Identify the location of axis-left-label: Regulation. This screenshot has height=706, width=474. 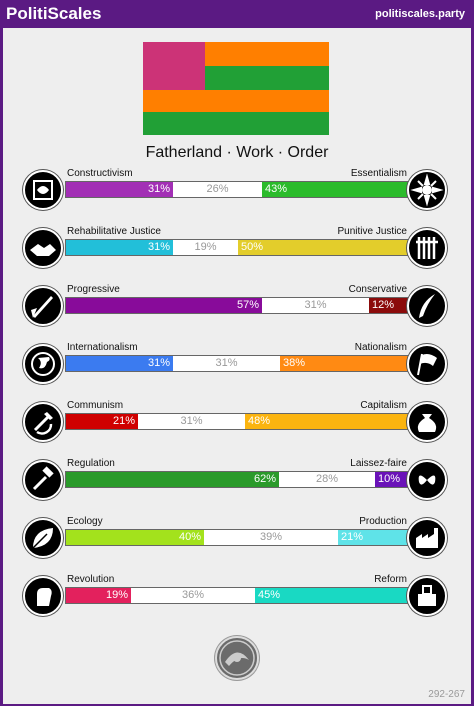
(91, 463).